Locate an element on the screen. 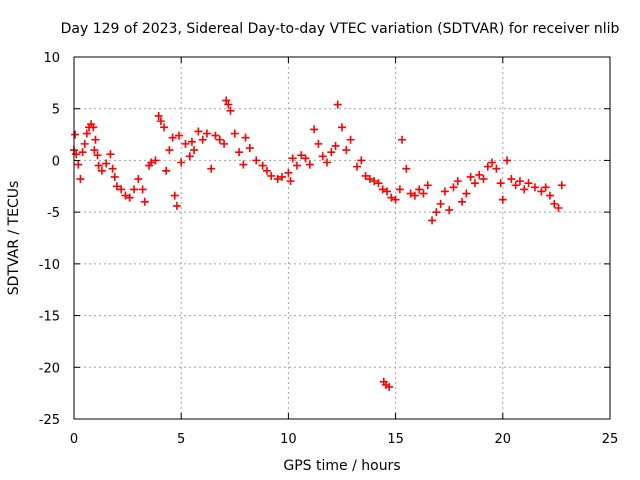 This screenshot has height=480, width=640. y-axis-label: SDTVAR / TECUs is located at coordinates (14, 238).